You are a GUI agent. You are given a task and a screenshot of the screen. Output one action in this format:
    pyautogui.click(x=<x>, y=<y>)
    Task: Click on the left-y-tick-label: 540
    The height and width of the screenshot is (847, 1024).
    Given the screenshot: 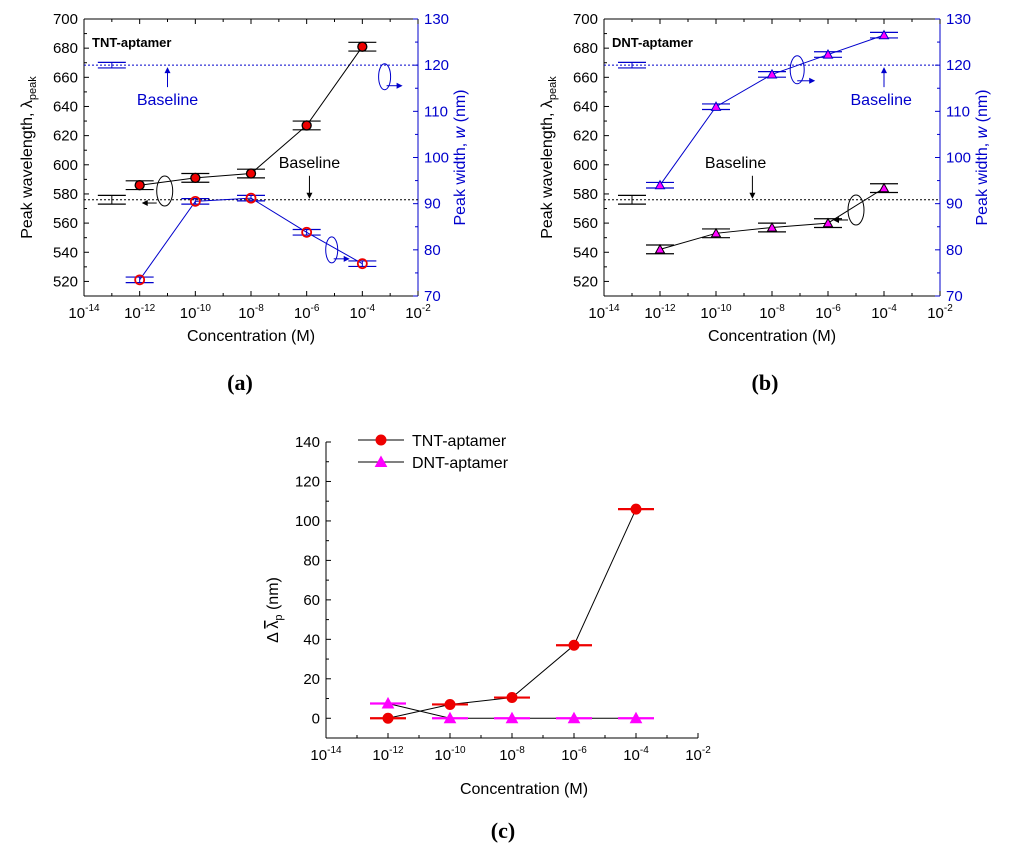 What is the action you would take?
    pyautogui.click(x=585, y=252)
    